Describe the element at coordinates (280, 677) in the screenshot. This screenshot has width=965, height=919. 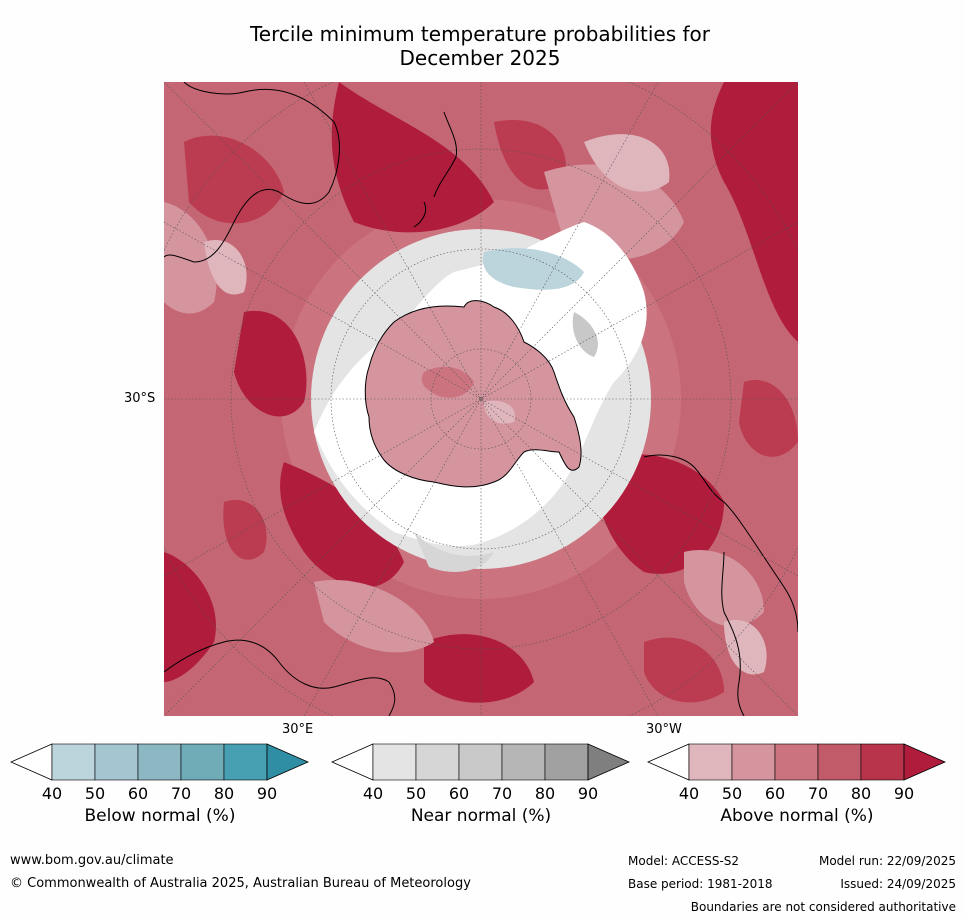
I see `africa-coast` at that location.